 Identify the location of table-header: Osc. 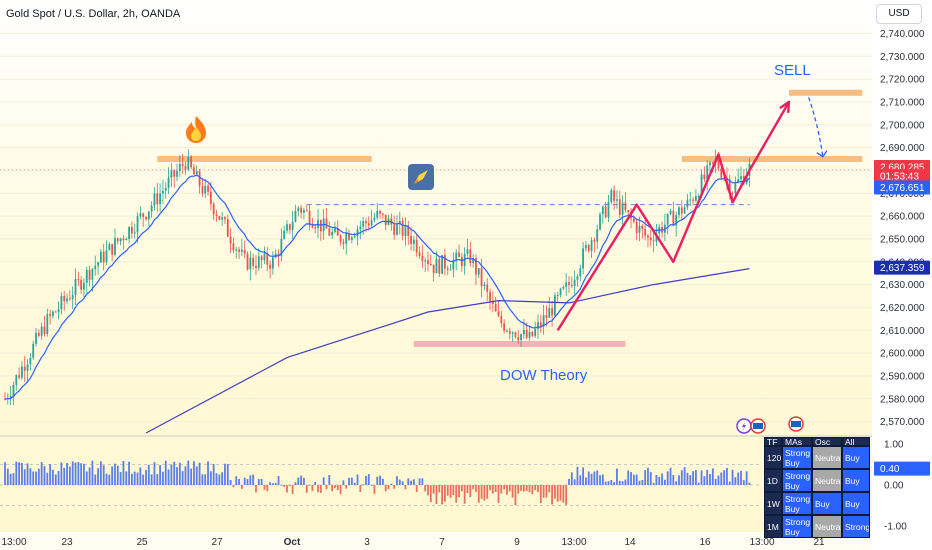
(827, 441).